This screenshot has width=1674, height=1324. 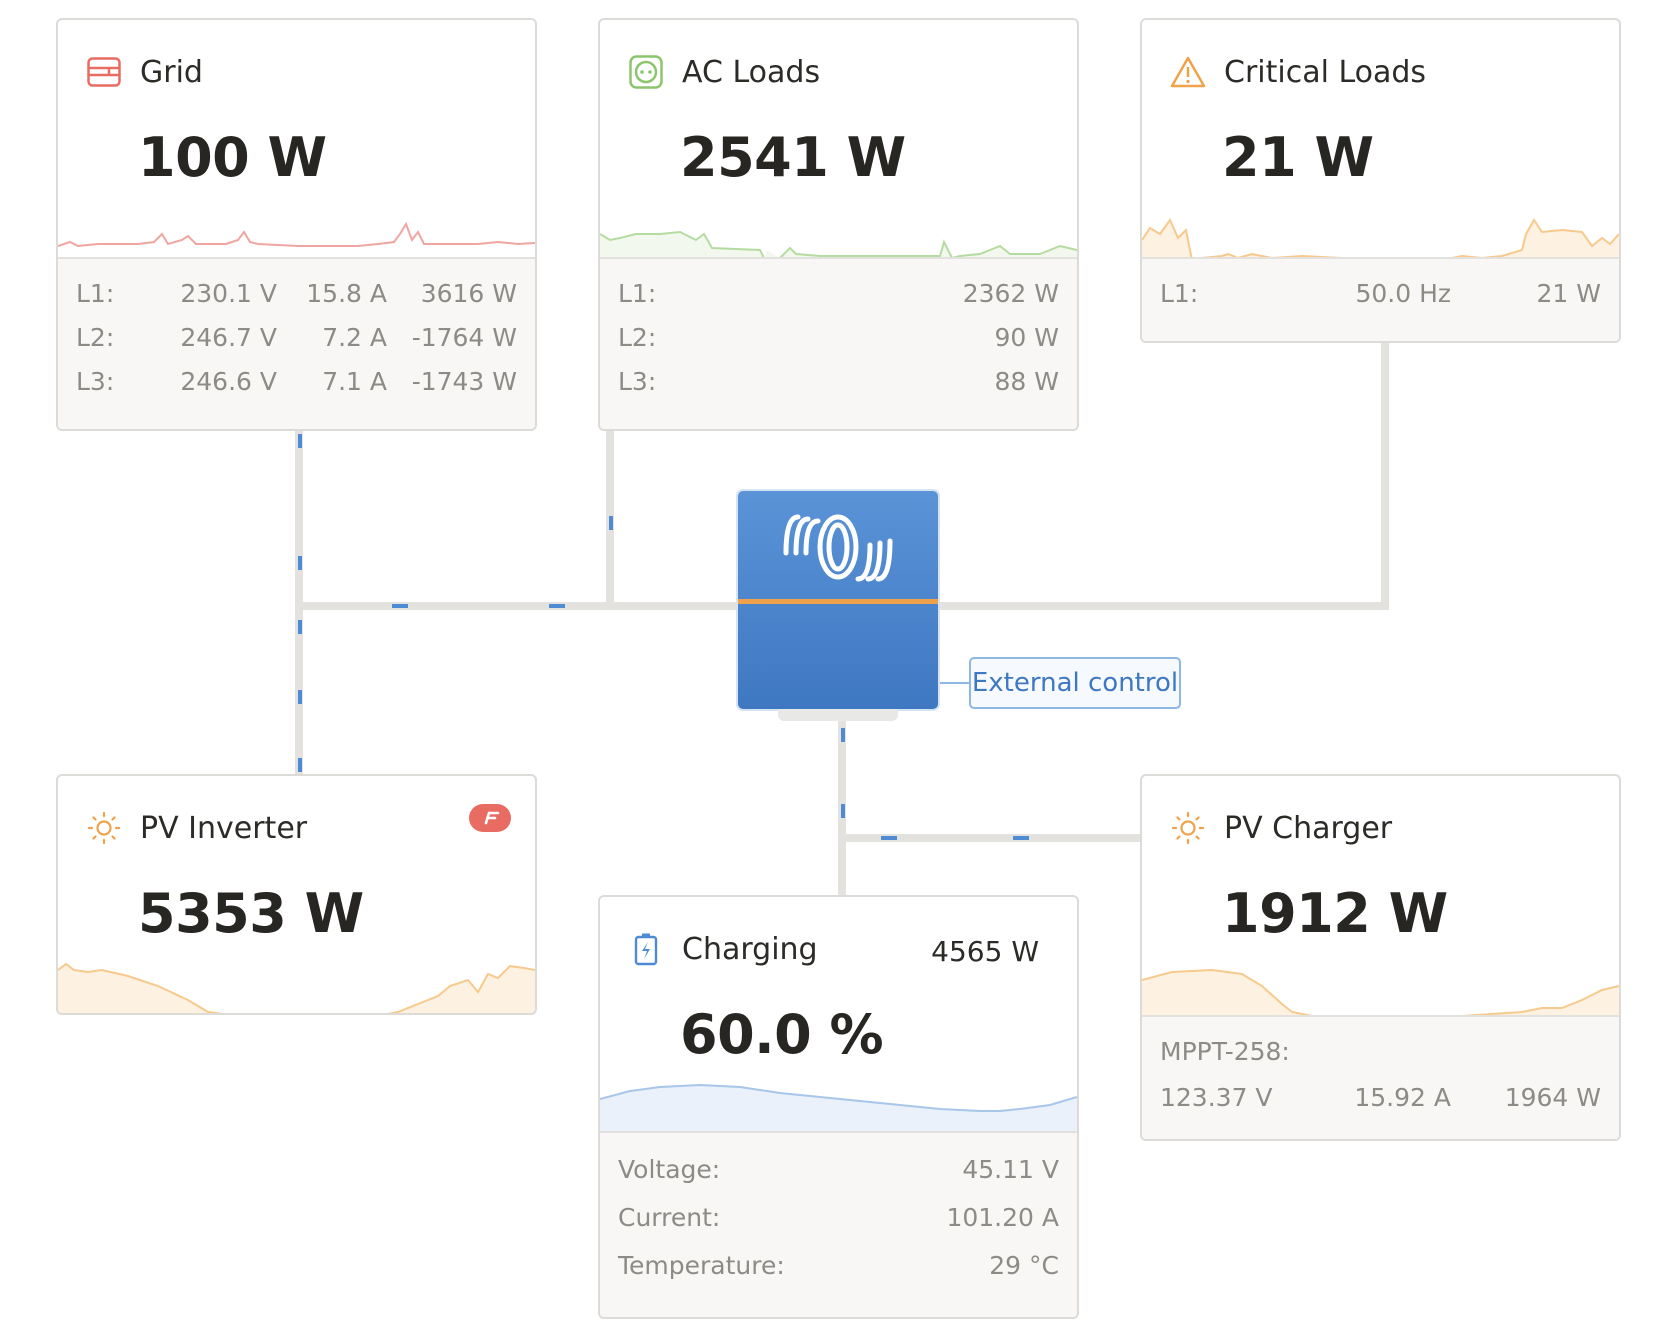 I want to click on ac-l3-label: L3:, so click(x=637, y=381).